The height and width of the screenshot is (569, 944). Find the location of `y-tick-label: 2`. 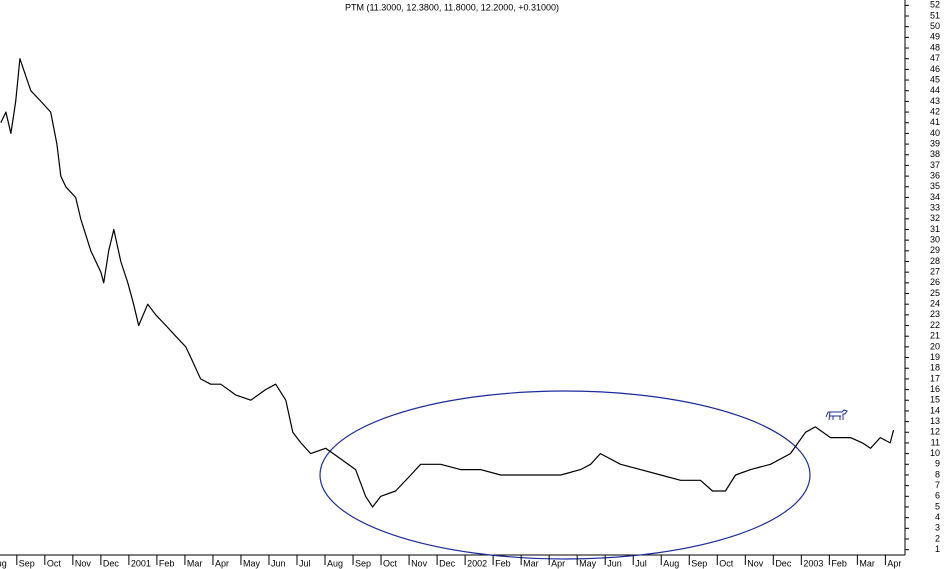

y-tick-label: 2 is located at coordinates (937, 538).